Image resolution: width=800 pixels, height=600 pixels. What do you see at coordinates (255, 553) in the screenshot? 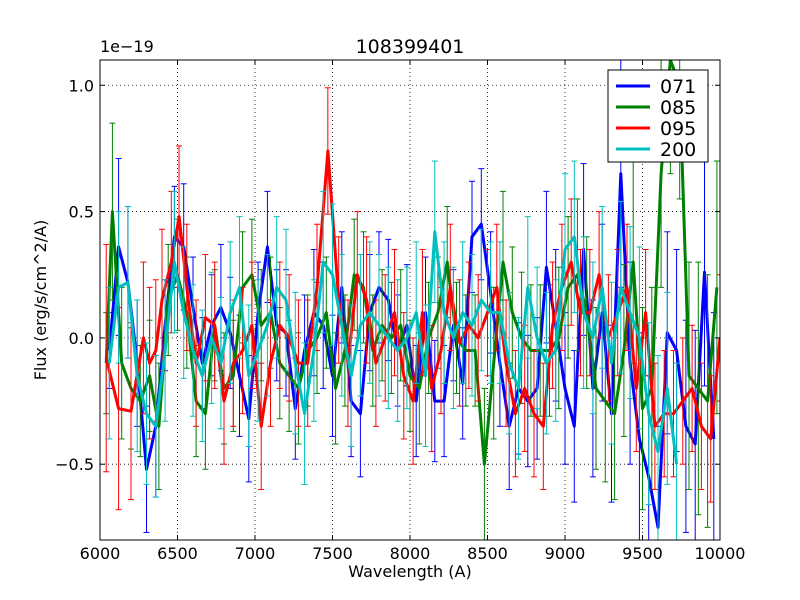
I see `x-tick-label: 7000` at bounding box center [255, 553].